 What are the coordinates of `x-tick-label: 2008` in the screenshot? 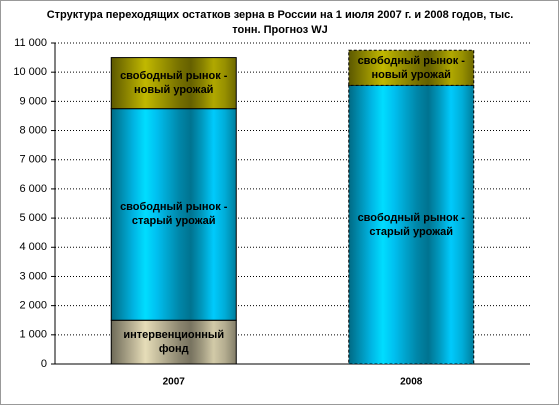 It's located at (411, 382).